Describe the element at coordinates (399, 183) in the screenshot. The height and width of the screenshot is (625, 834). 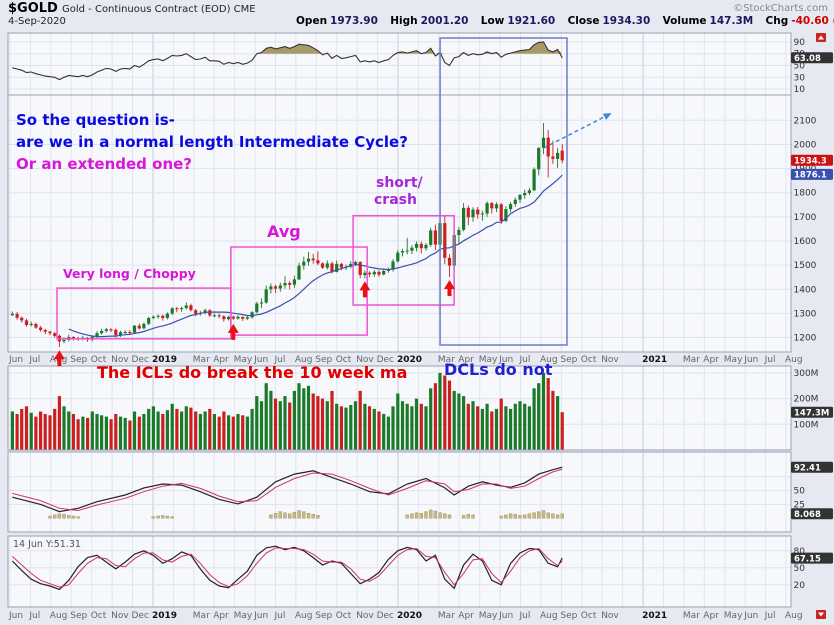
I see `annotation-short: short/` at that location.